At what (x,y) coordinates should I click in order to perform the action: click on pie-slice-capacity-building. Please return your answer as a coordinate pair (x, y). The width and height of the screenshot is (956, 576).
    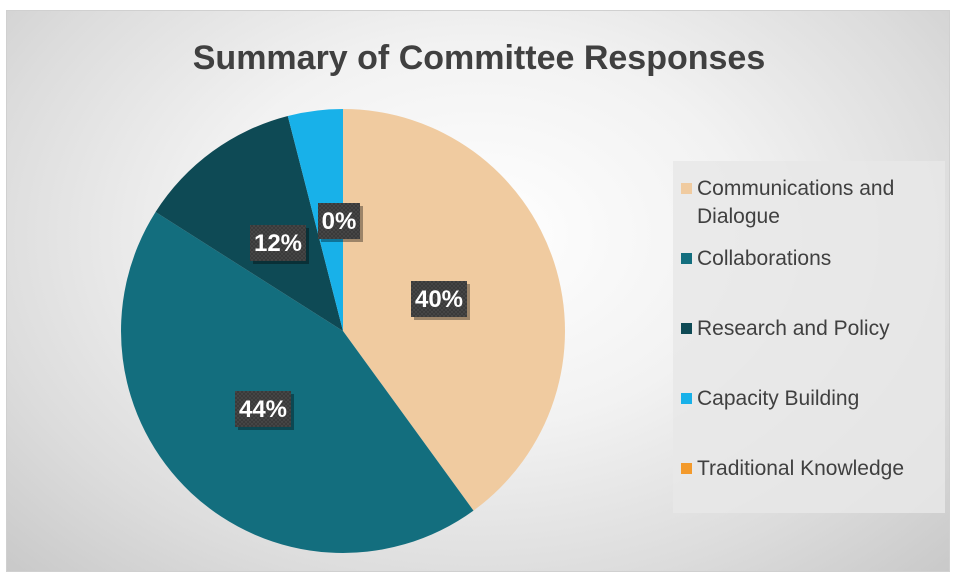
    Looking at the image, I should click on (315, 220).